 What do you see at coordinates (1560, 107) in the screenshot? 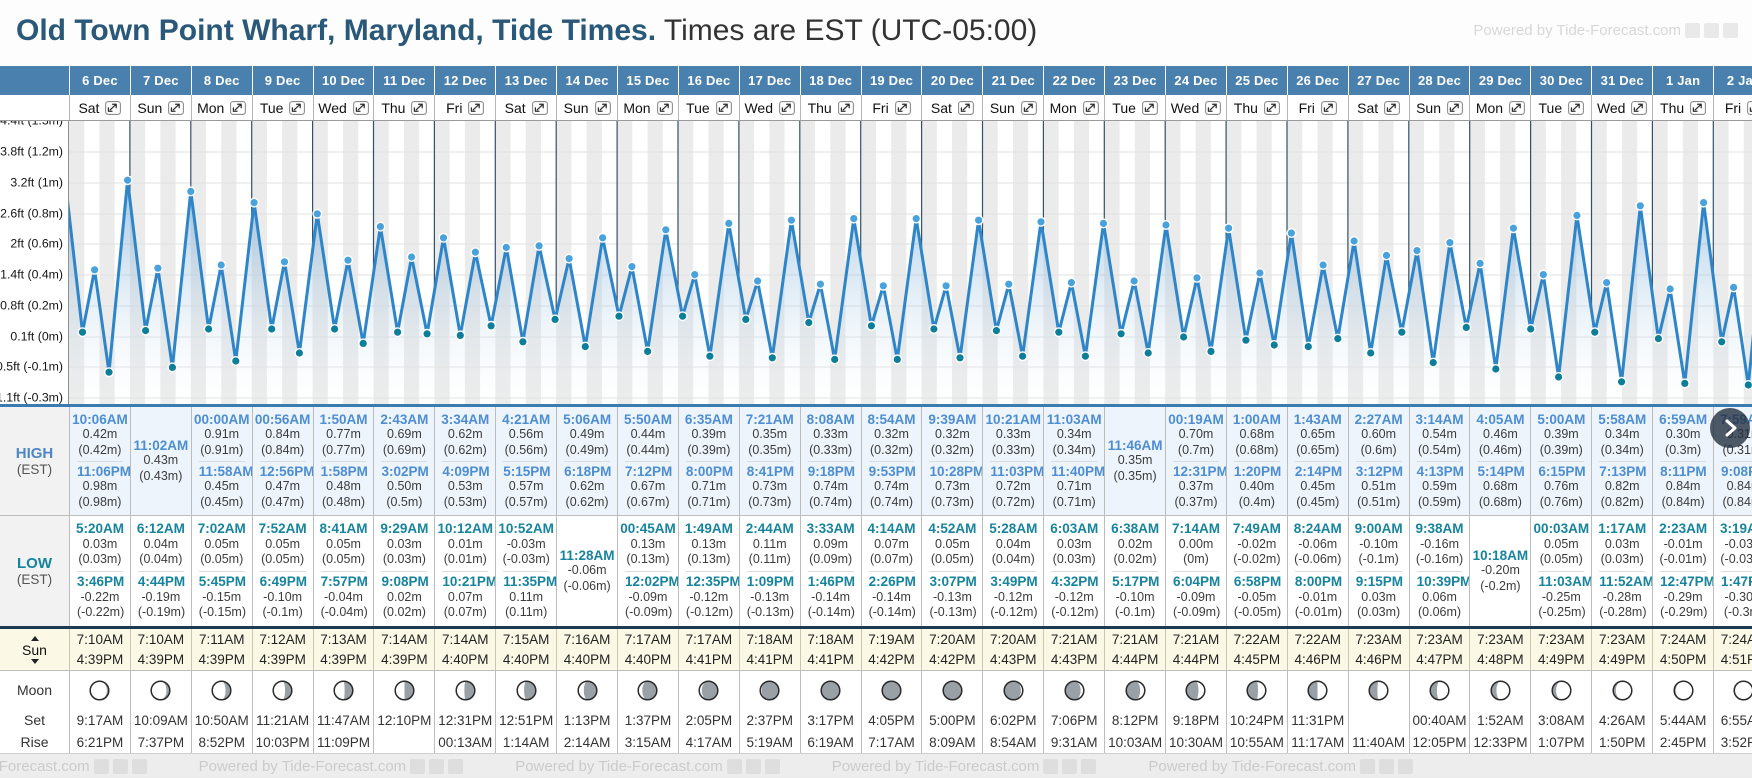
I see `day-cell: Tue` at bounding box center [1560, 107].